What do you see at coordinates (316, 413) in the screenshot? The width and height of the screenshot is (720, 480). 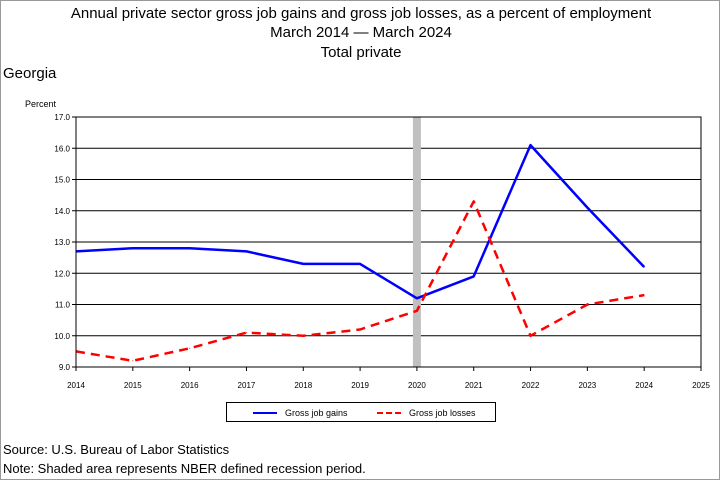 I see `legend-label-gains: Gross job gains` at bounding box center [316, 413].